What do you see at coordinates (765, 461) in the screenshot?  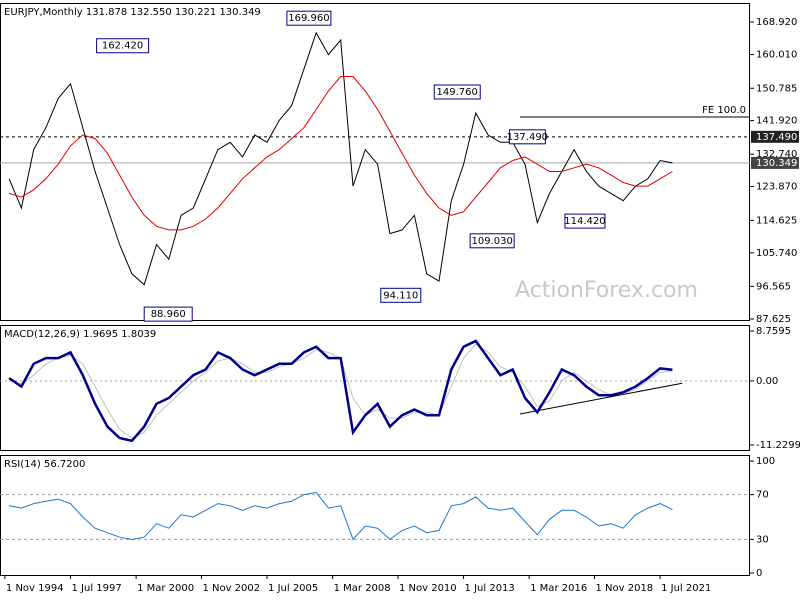 I see `y-tick-label: 100` at bounding box center [765, 461].